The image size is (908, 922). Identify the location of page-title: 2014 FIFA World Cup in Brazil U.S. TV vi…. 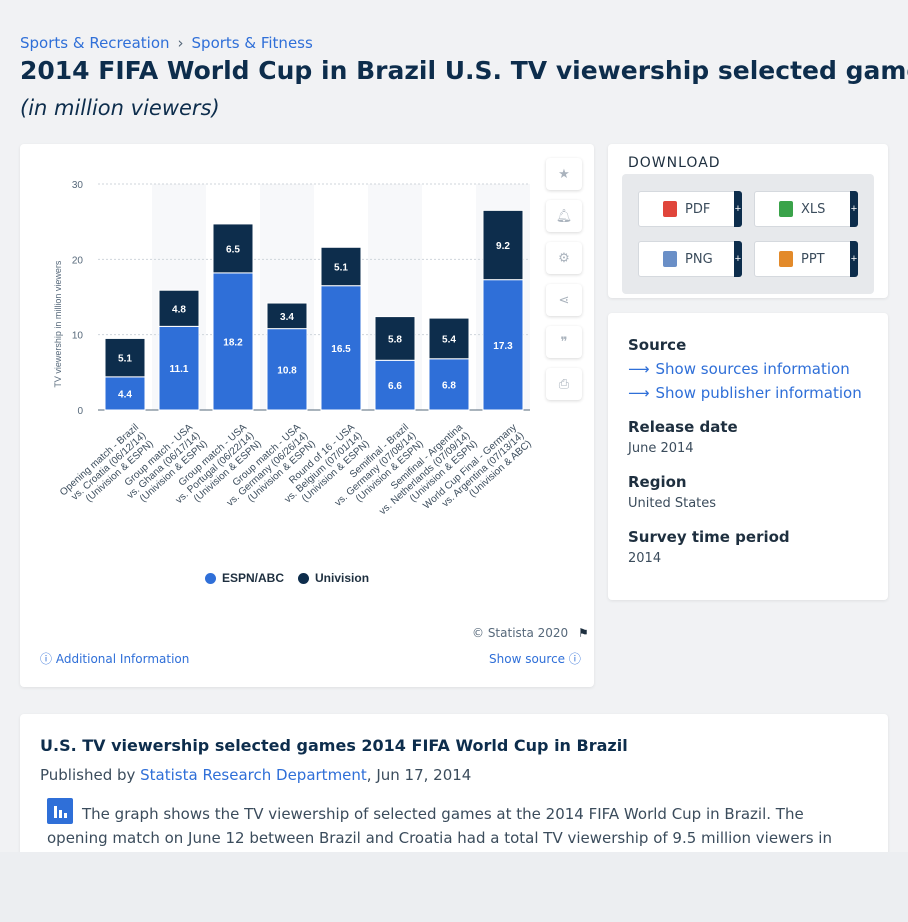
(464, 70).